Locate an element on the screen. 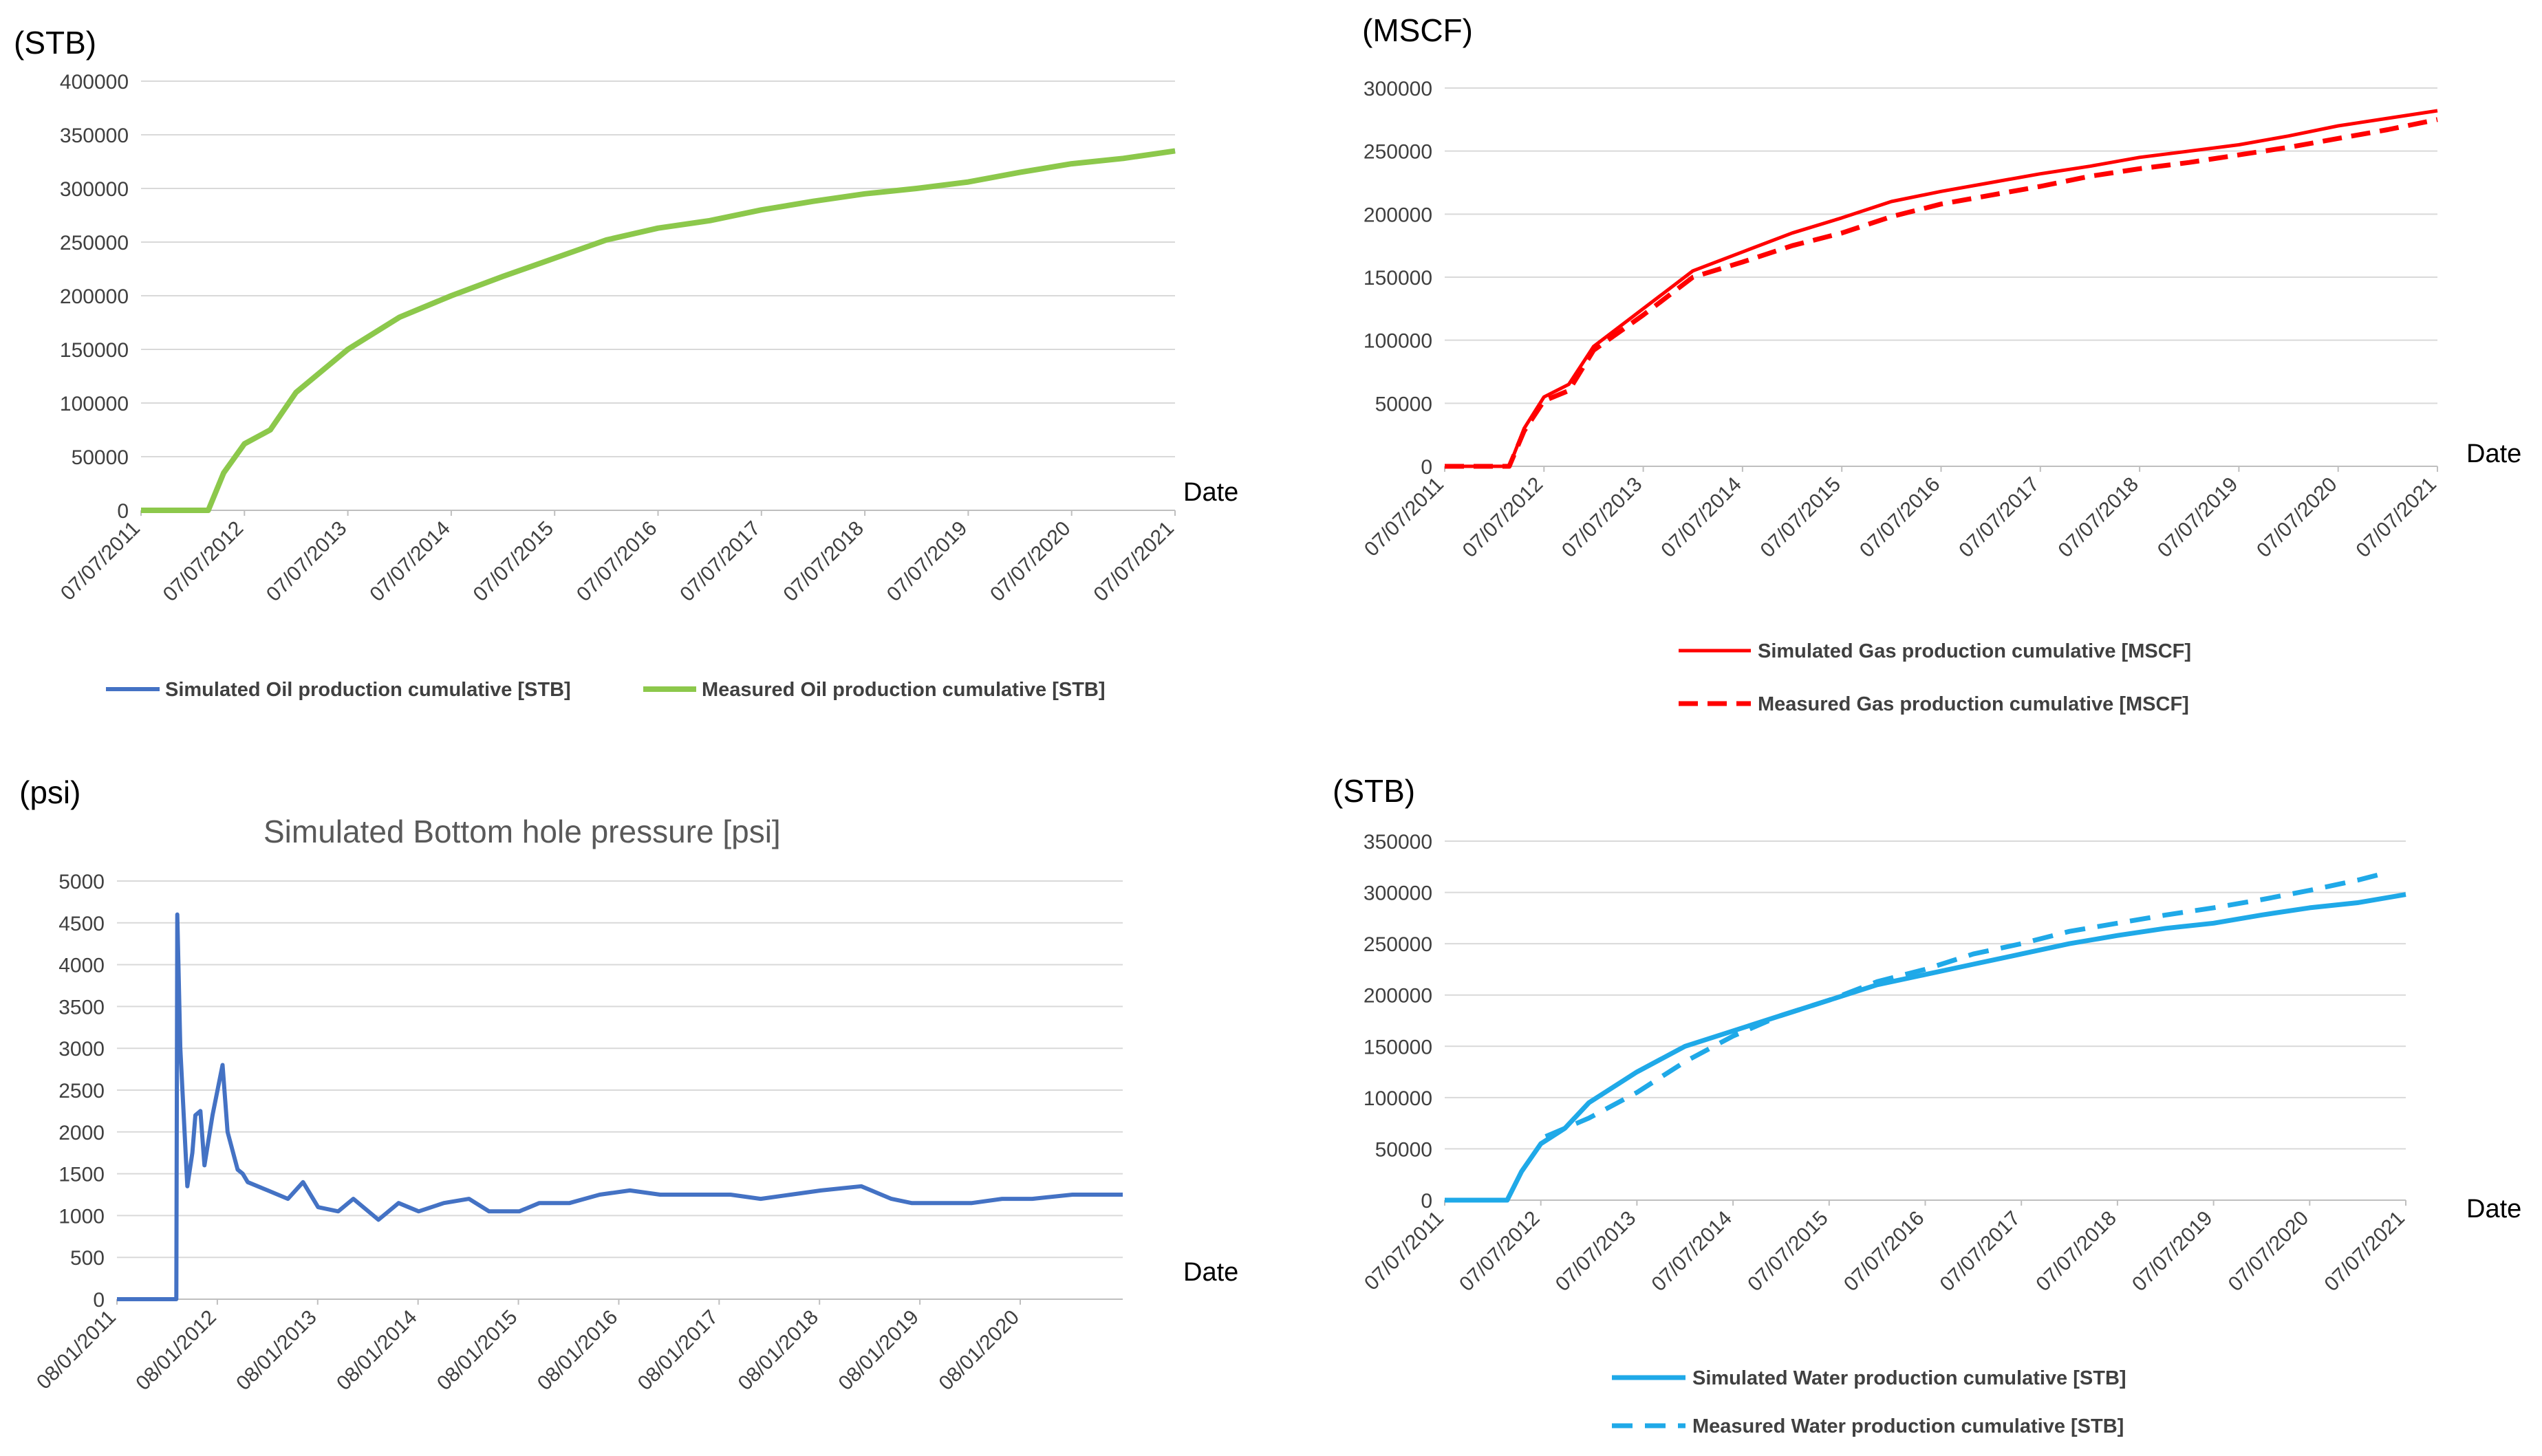 This screenshot has width=2542, height=1456. gas-xlabel: Date is located at coordinates (2493, 454).